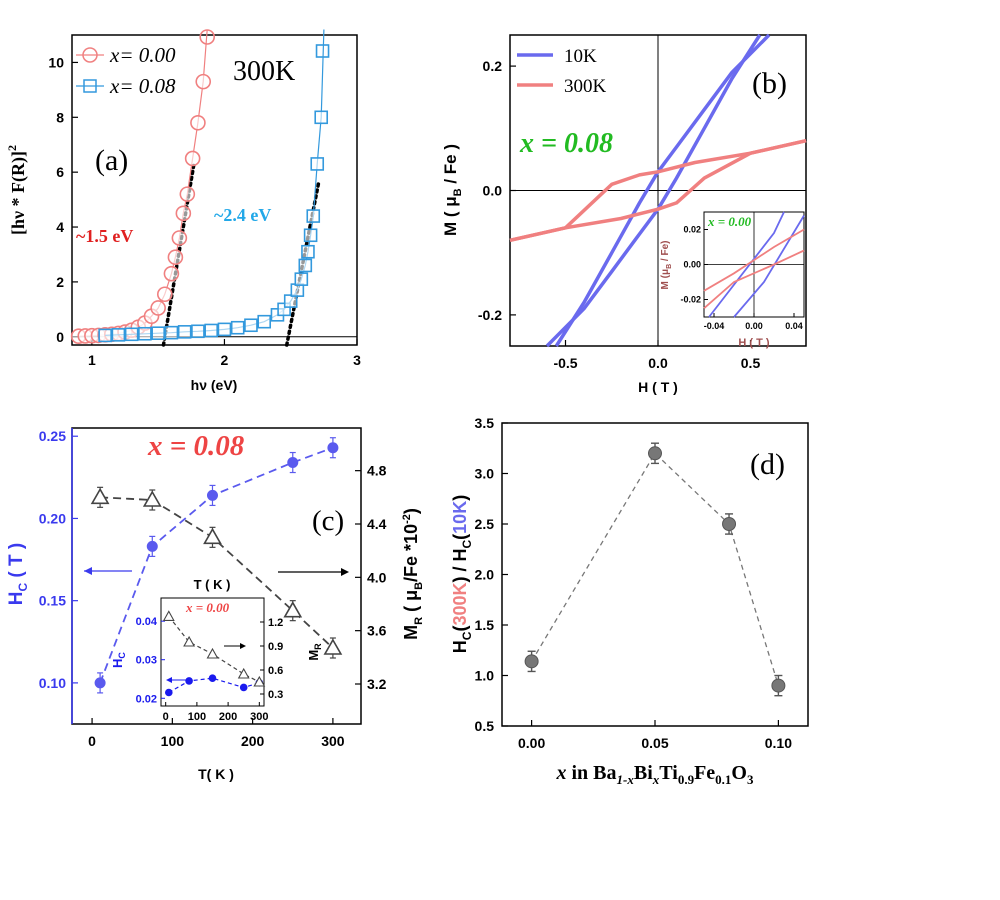 This screenshot has height=900, width=1000. I want to click on x-tick-label: 3, so click(357, 360).